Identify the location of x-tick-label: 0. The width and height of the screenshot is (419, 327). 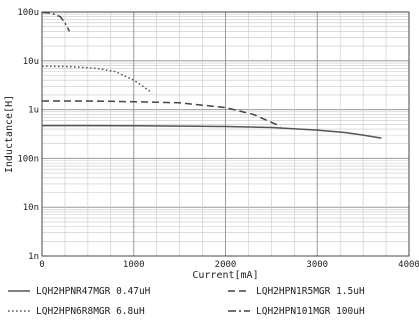
(41, 265).